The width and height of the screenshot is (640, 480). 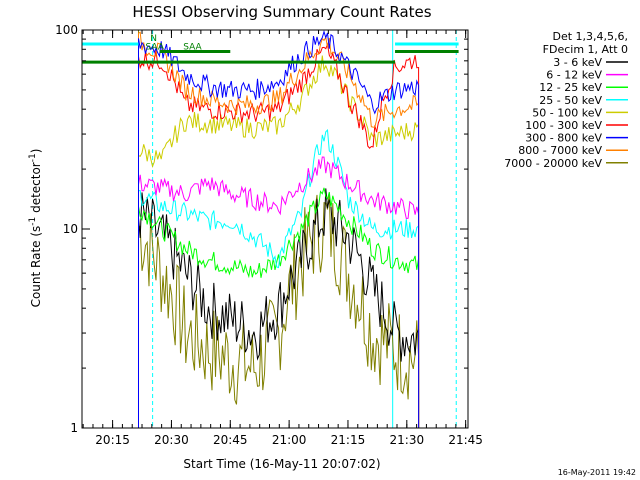 I want to click on legend-entry-label: 25 - 50 keV, so click(x=570, y=100).